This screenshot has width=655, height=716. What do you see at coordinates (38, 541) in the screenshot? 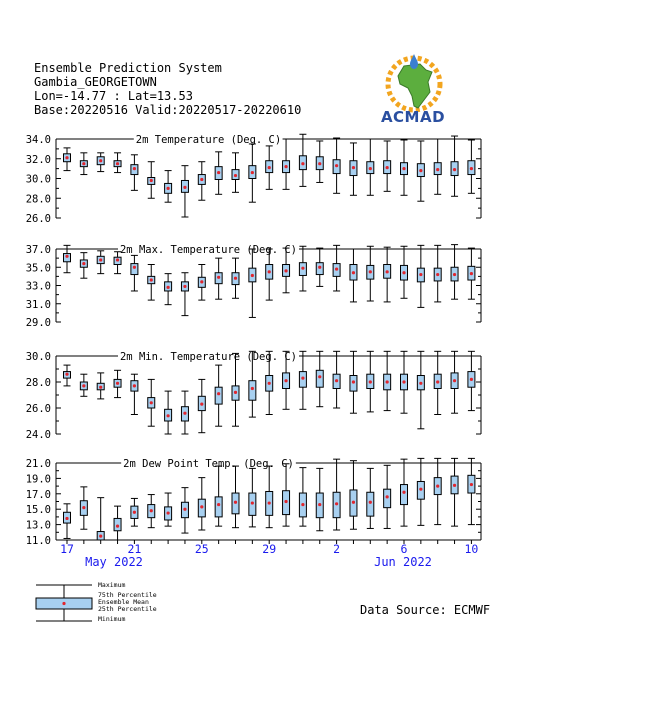
I see `y-tick-label: 11.0` at bounding box center [38, 541].